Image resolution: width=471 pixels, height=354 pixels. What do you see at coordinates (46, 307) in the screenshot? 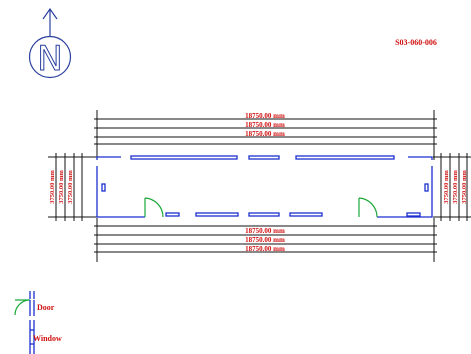
I see `legend-door-label: Door` at bounding box center [46, 307].